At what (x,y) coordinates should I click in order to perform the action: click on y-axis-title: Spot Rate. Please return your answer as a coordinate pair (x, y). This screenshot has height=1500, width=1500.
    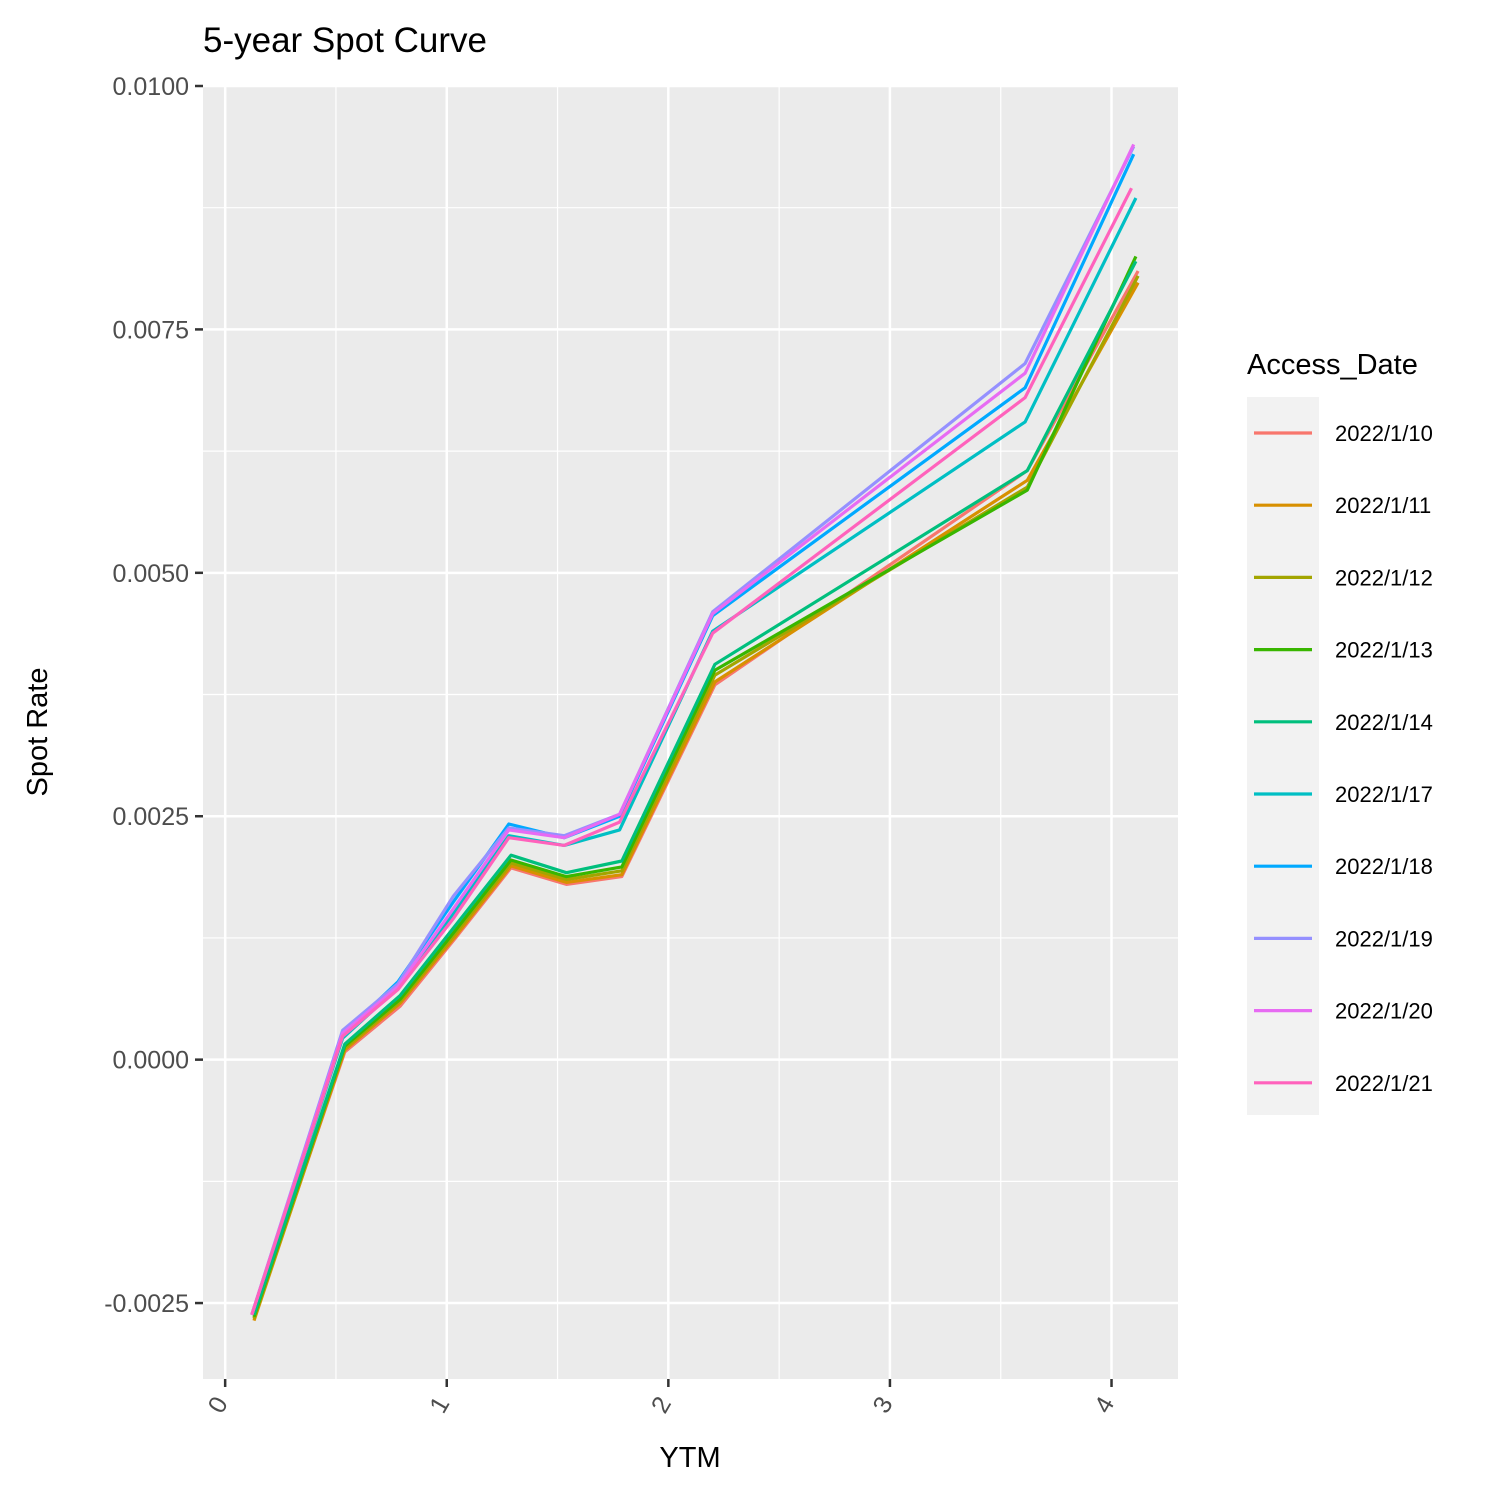
    Looking at the image, I should click on (38, 732).